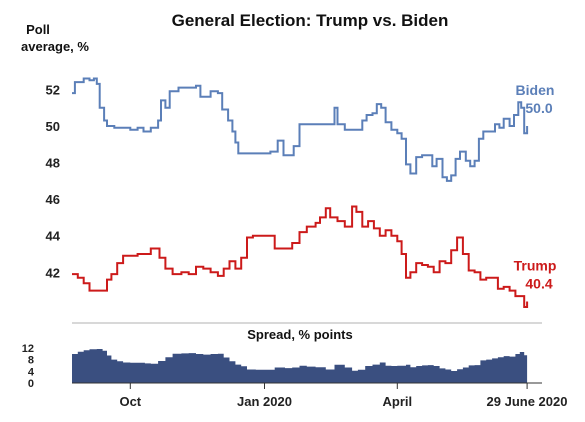 The width and height of the screenshot is (585, 422). Describe the element at coordinates (31, 372) in the screenshot. I see `spread-y-tick-label: 4` at that location.